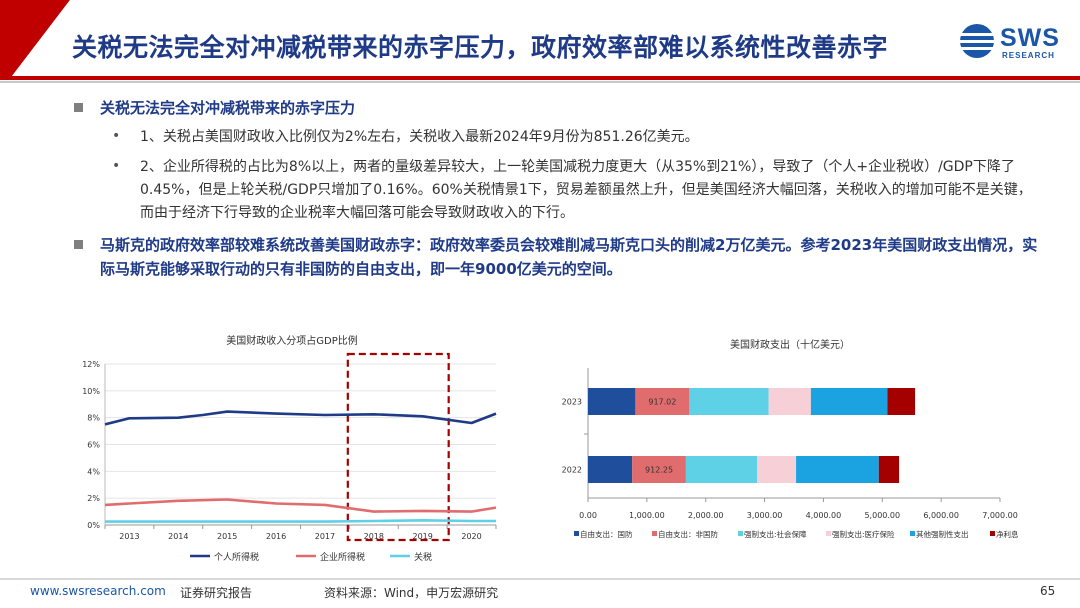  Describe the element at coordinates (374, 536) in the screenshot. I see `x-tick-label: 2018` at that location.